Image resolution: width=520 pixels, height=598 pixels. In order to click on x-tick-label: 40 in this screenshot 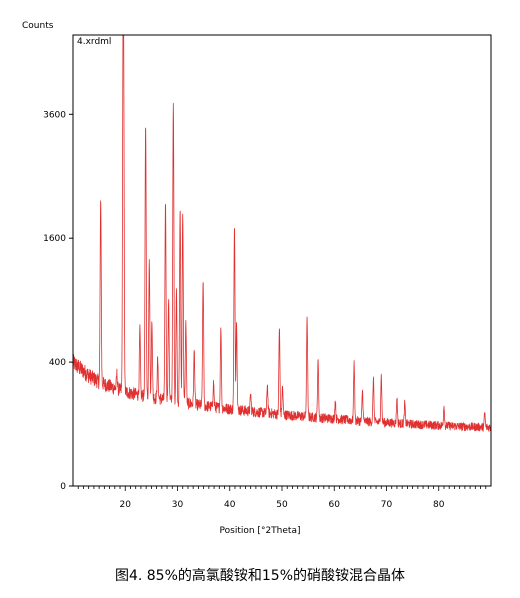, I will do `click(230, 505)`.